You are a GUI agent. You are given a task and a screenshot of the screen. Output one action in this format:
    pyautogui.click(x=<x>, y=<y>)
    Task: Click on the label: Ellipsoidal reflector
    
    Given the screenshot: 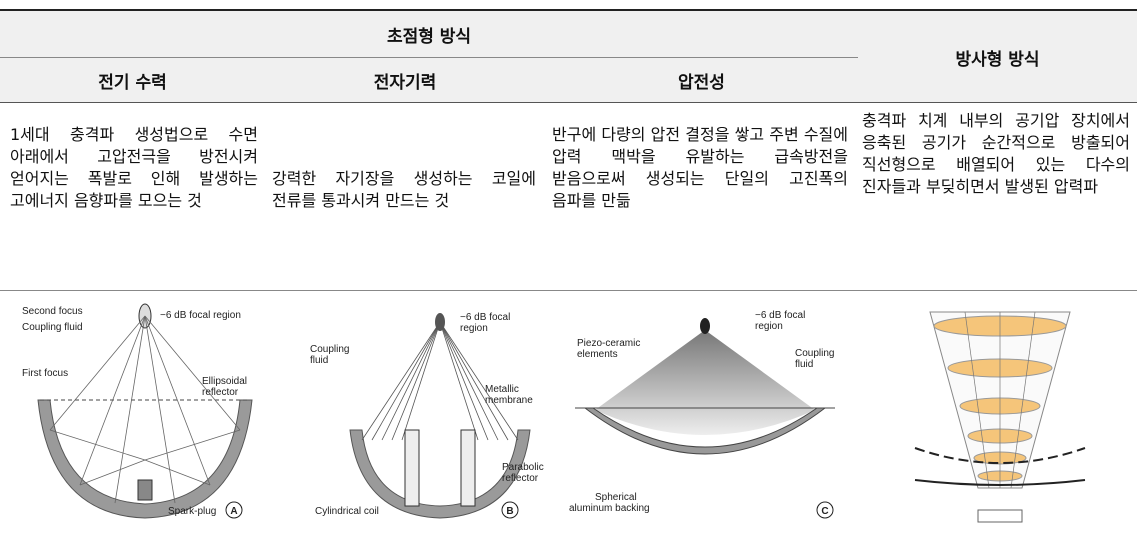 What is the action you would take?
    pyautogui.click(x=224, y=387)
    